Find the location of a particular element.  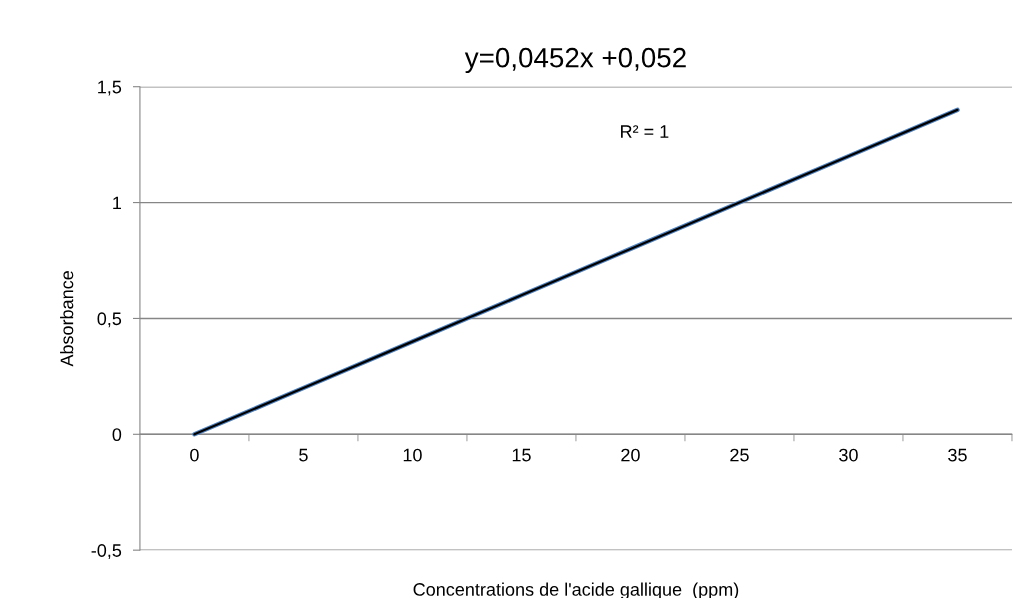

x-tick-label: 25 is located at coordinates (739, 455).